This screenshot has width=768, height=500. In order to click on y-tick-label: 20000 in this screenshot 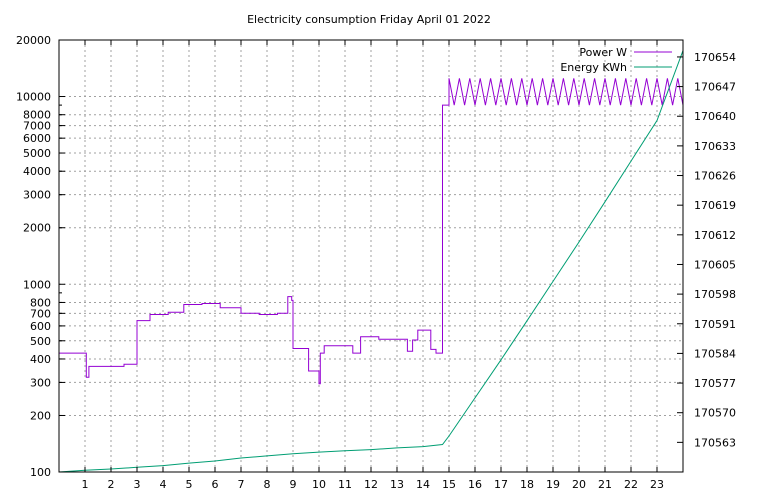, I will do `click(33, 40)`.